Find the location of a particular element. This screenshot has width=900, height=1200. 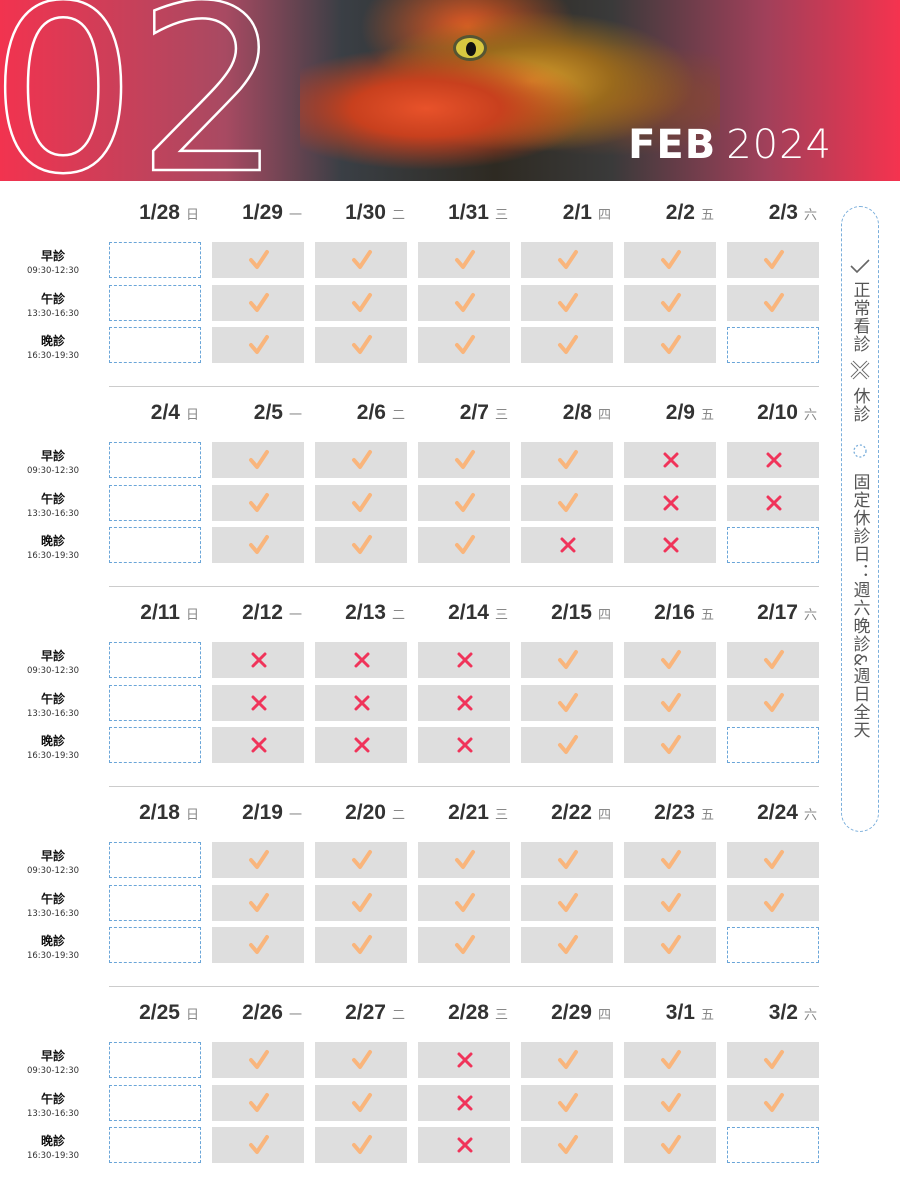

legend-closed-label: 休診 is located at coordinates (859, 405).